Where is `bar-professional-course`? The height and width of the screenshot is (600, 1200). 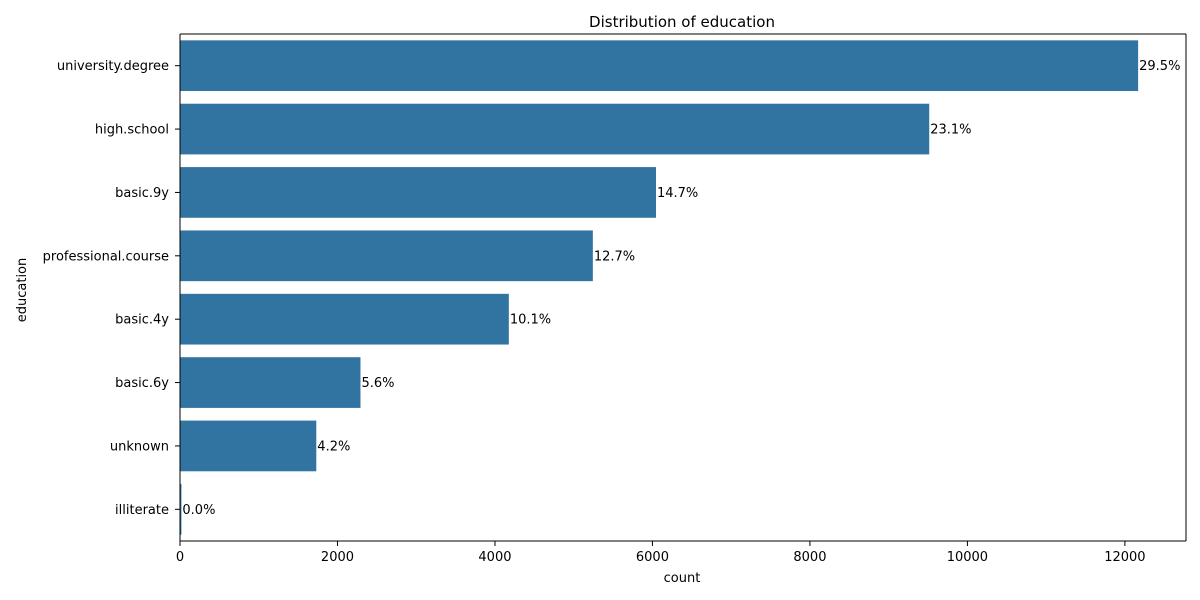
bar-professional-course is located at coordinates (386, 256).